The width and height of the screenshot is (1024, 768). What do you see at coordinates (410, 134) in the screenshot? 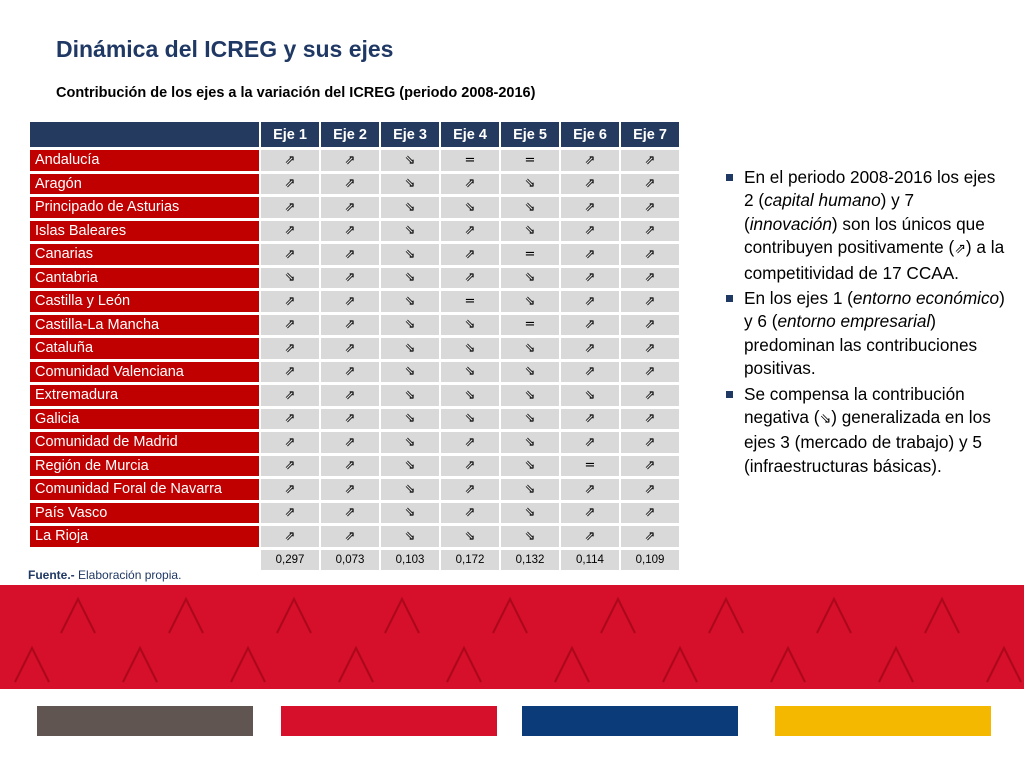
I see `column-header: Eje 3` at bounding box center [410, 134].